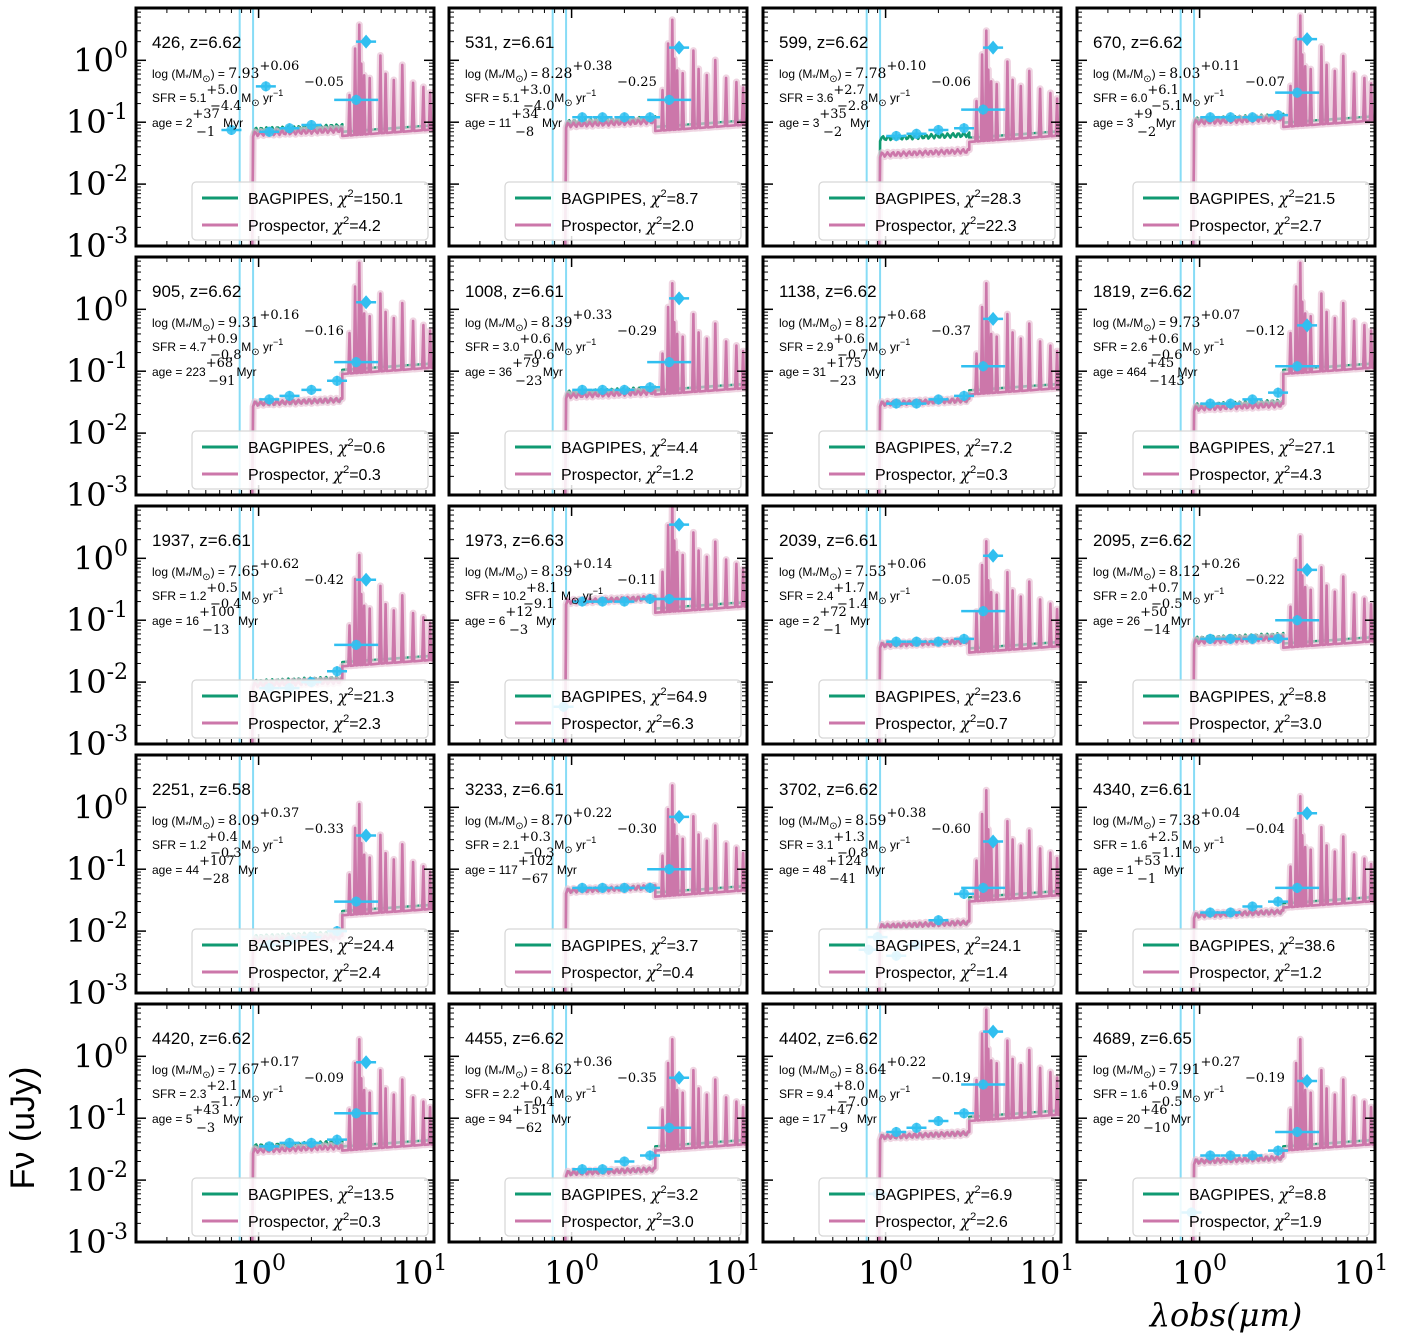 This screenshot has width=1411, height=1341. I want to click on legend-label-bagpipes: BAGPIPES, χ2=27.1, so click(1262, 447).